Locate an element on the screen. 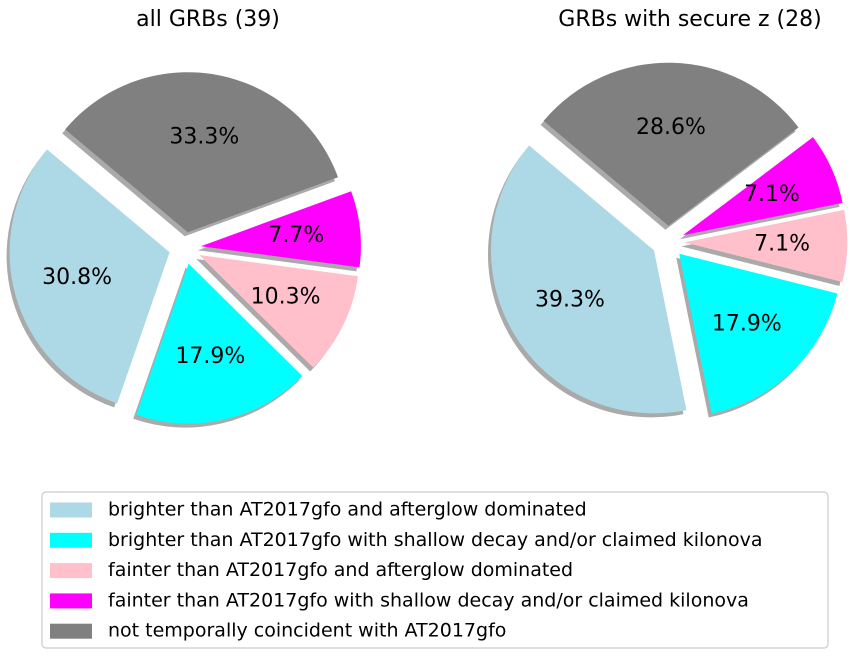 The height and width of the screenshot is (656, 850). chart-title: all GRBs (39) is located at coordinates (208, 19).